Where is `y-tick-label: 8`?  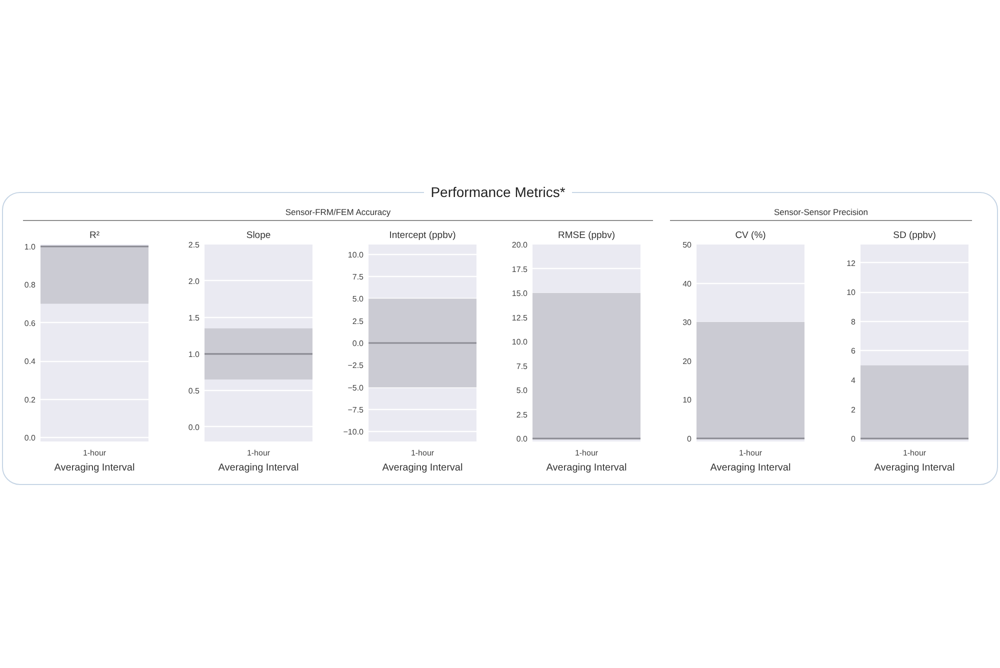
y-tick-label: 8 is located at coordinates (853, 321).